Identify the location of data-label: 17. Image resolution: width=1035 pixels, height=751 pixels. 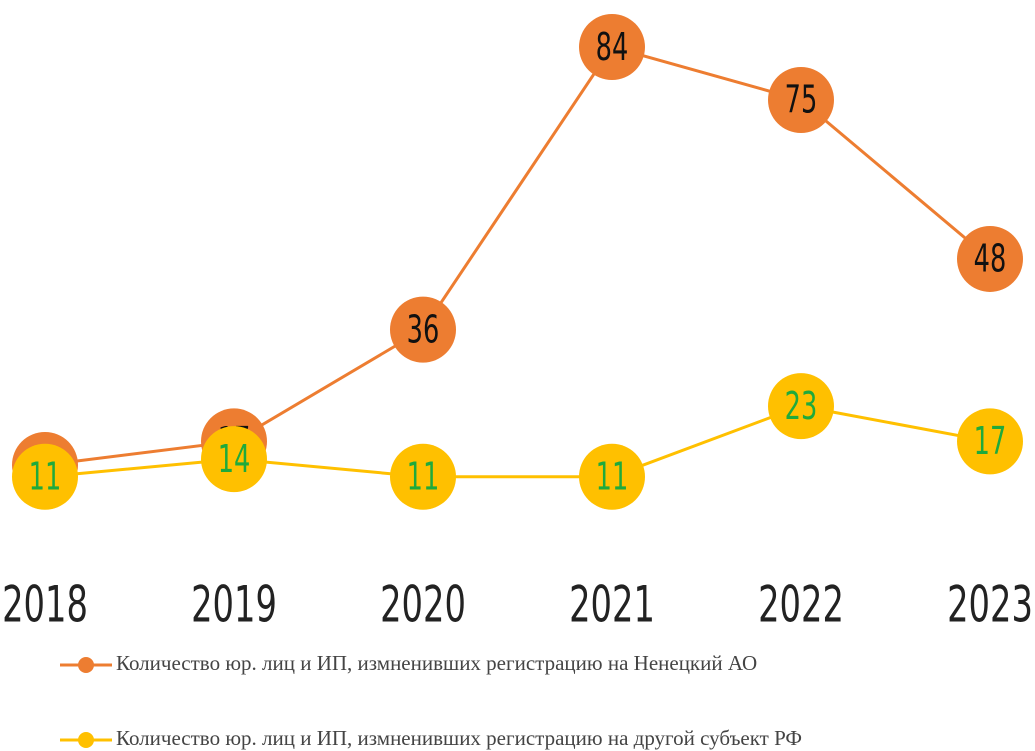
(990, 441).